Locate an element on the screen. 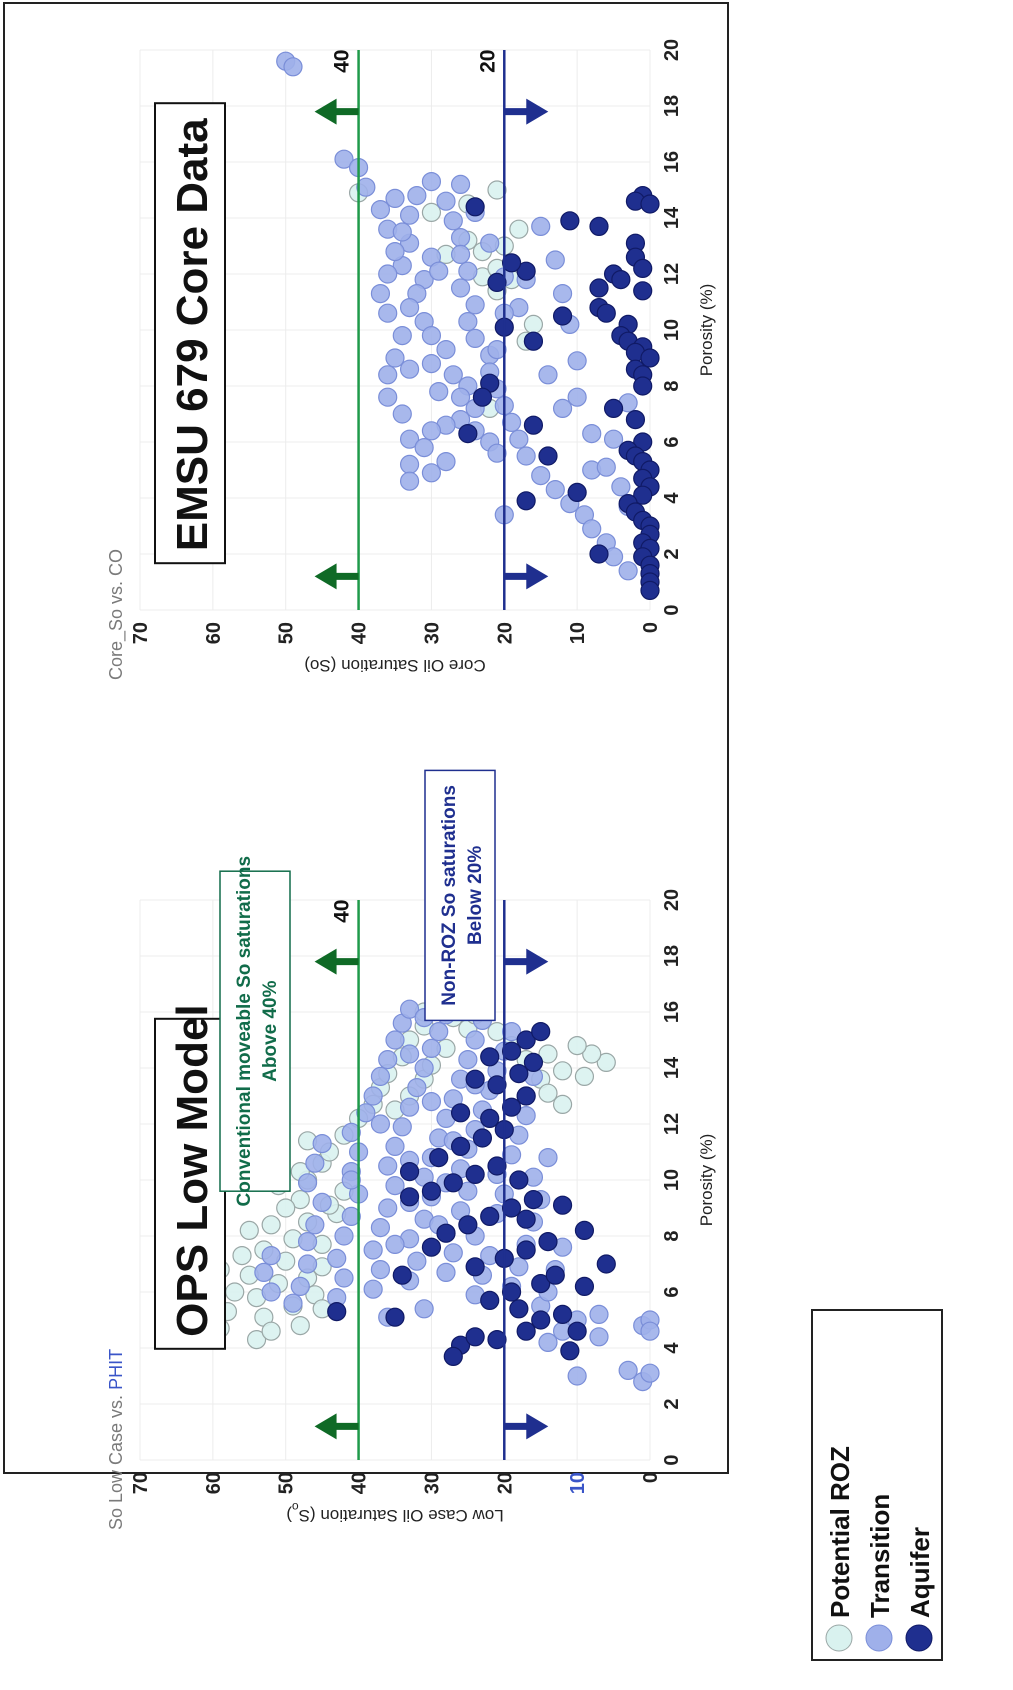 Image resolution: width=1013 pixels, height=1690 pixels. tab-label-suffix: PHIT is located at coordinates (116, 1372).